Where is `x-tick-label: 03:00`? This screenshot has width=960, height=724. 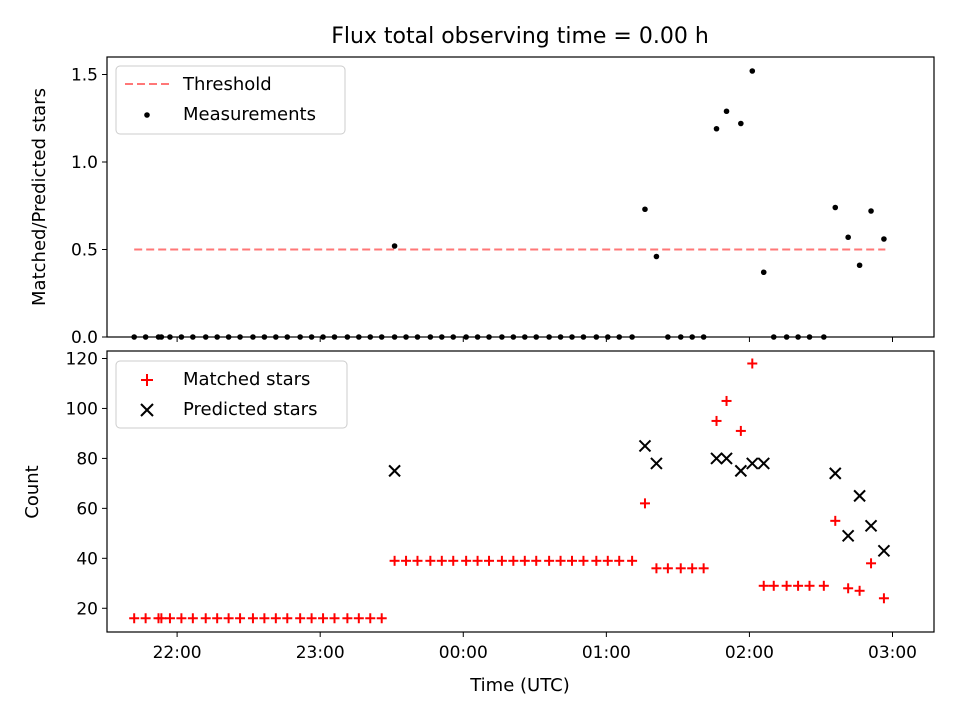 x-tick-label: 03:00 is located at coordinates (892, 653).